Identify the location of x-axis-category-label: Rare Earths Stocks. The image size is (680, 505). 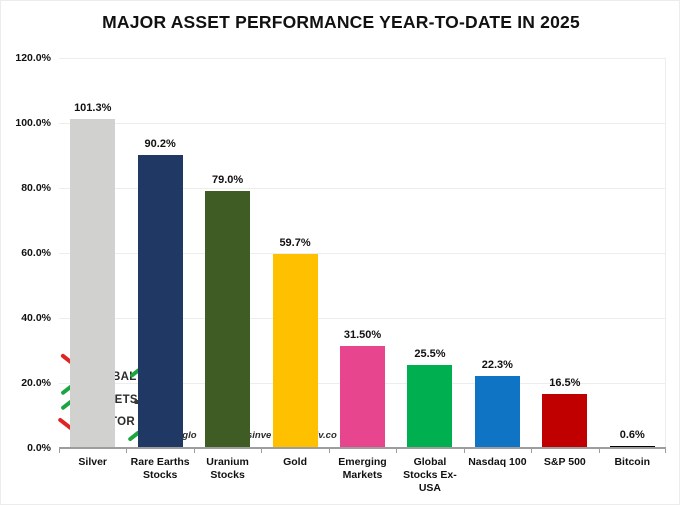
(159, 469).